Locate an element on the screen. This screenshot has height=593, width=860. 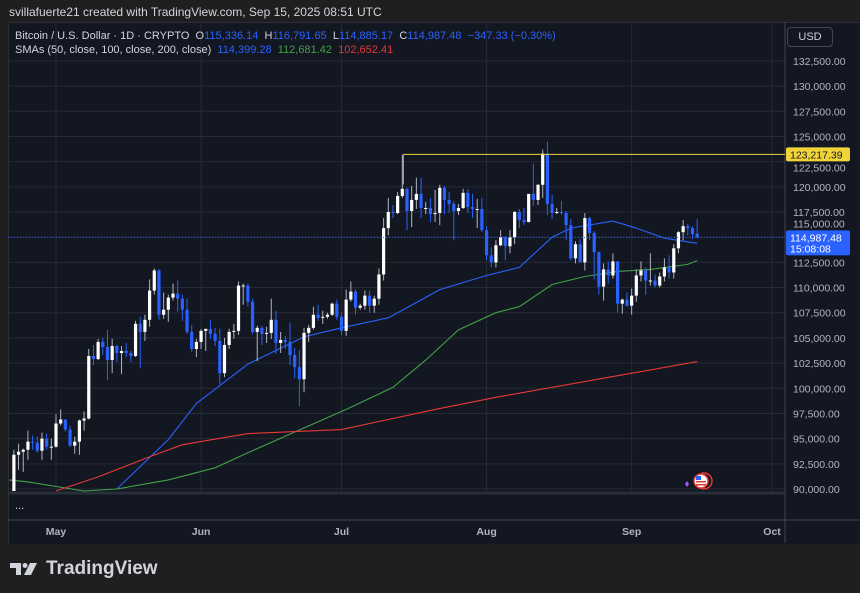
price-tick-label: 105,000.00 is located at coordinates (819, 339).